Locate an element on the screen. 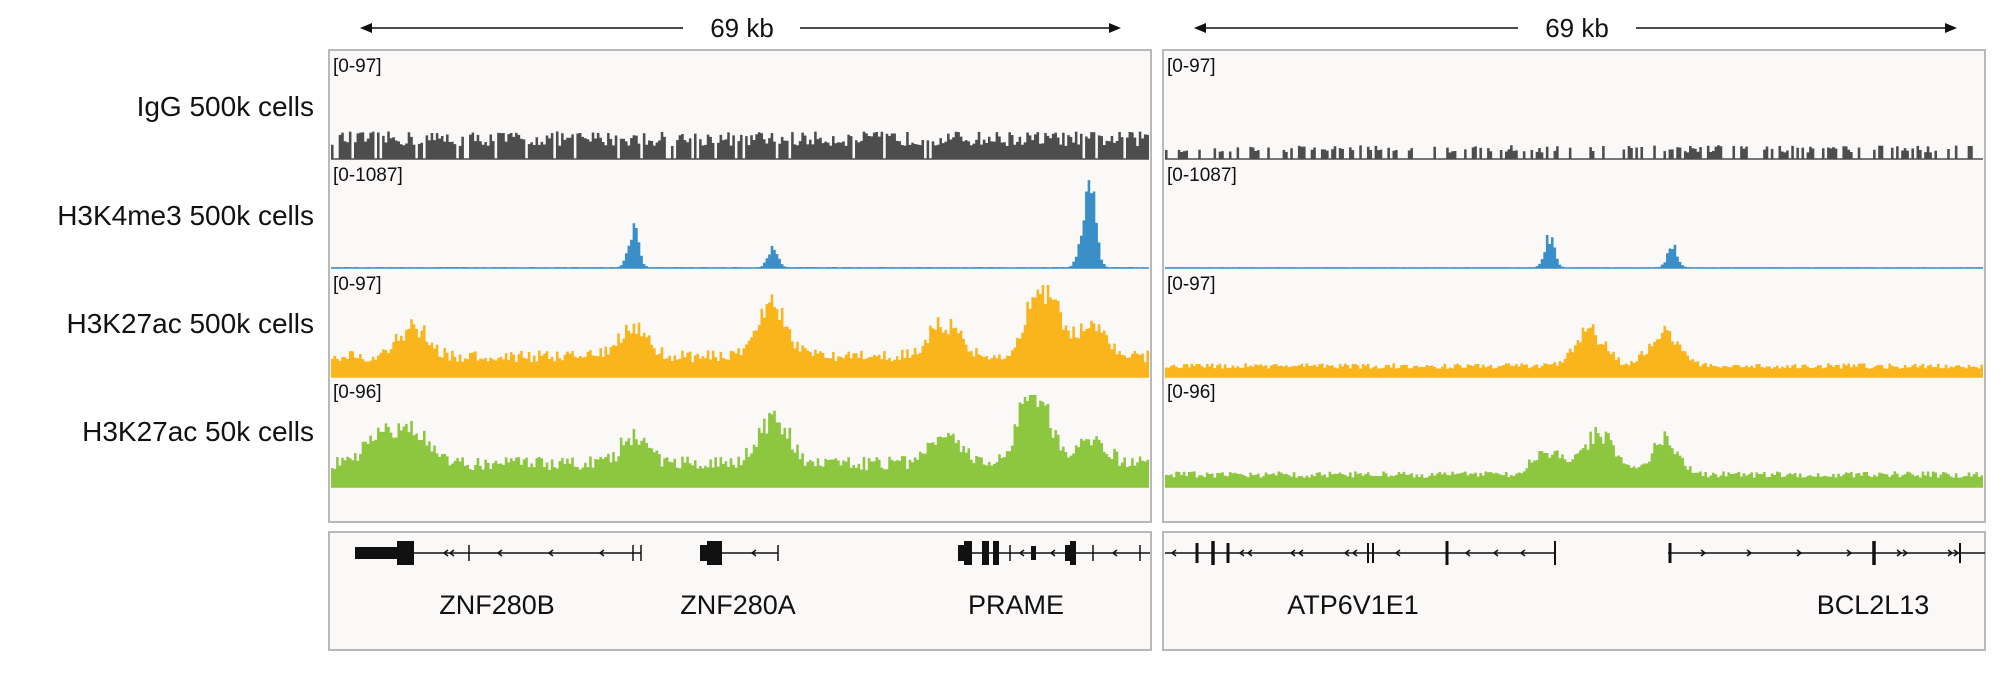 The width and height of the screenshot is (2000, 675). track-label-h3k27ac-50k: H3K27ac 50k cells is located at coordinates (198, 431).